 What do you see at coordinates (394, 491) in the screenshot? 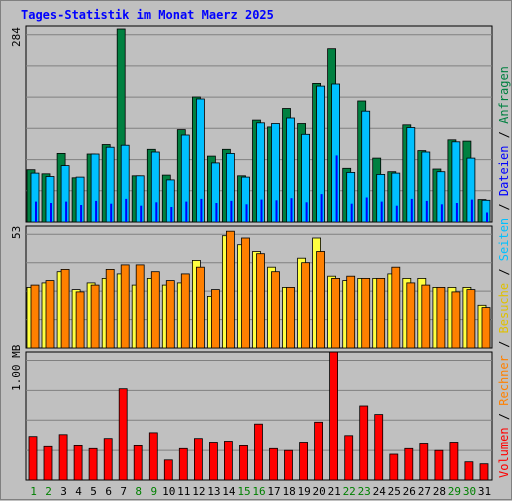
I see `day-label: 25` at bounding box center [394, 491].